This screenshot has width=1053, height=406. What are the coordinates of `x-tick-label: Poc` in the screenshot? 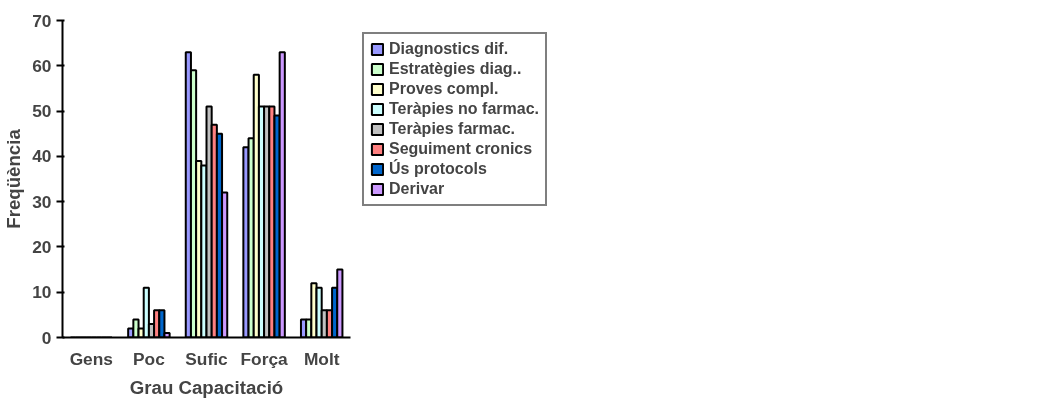 It's located at (149, 358).